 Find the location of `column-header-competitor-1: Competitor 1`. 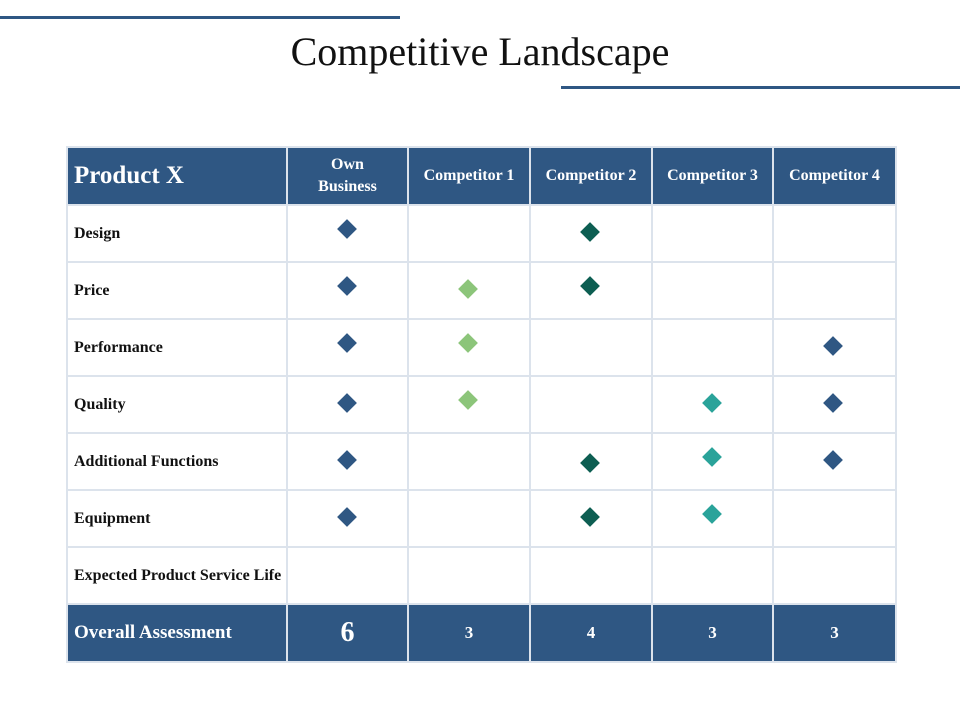

column-header-competitor-1: Competitor 1 is located at coordinates (469, 176).